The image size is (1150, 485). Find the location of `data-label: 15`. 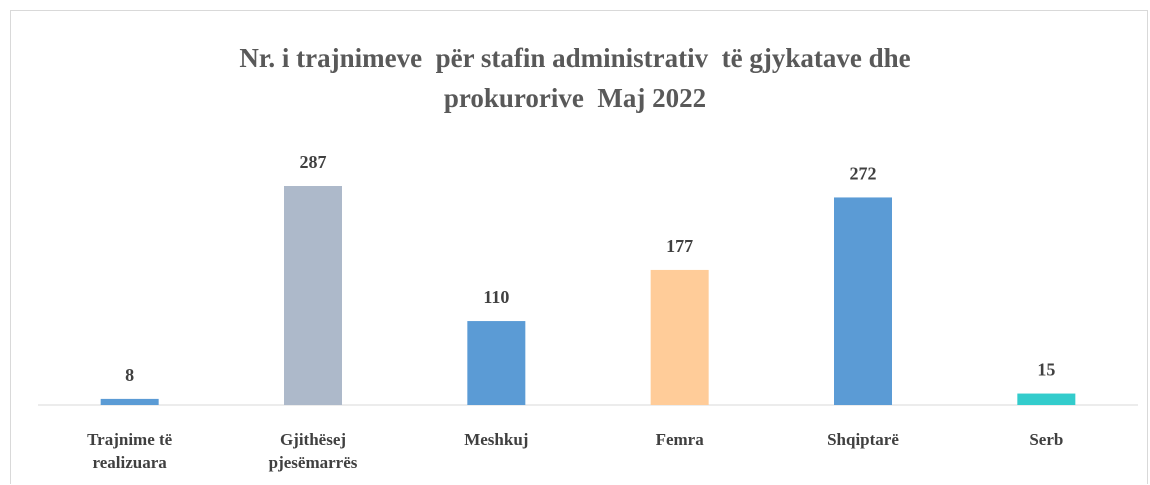

data-label: 15 is located at coordinates (1046, 370).